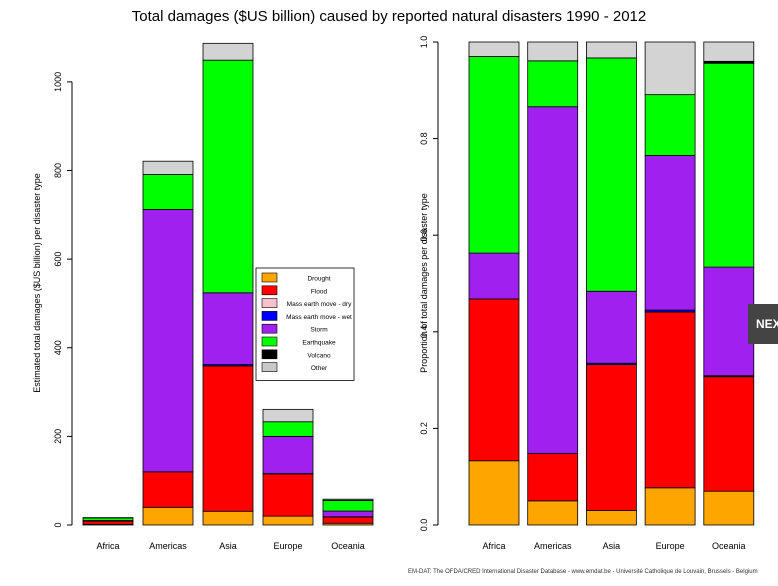 The width and height of the screenshot is (778, 586). Describe the element at coordinates (319, 317) in the screenshot. I see `legend-label: Mass earth move - wet` at that location.